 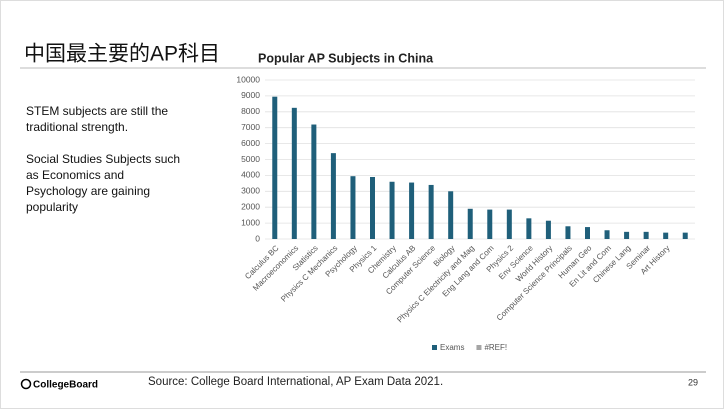 What do you see at coordinates (250, 95) in the screenshot?
I see `y-tick-label: 9000` at bounding box center [250, 95].